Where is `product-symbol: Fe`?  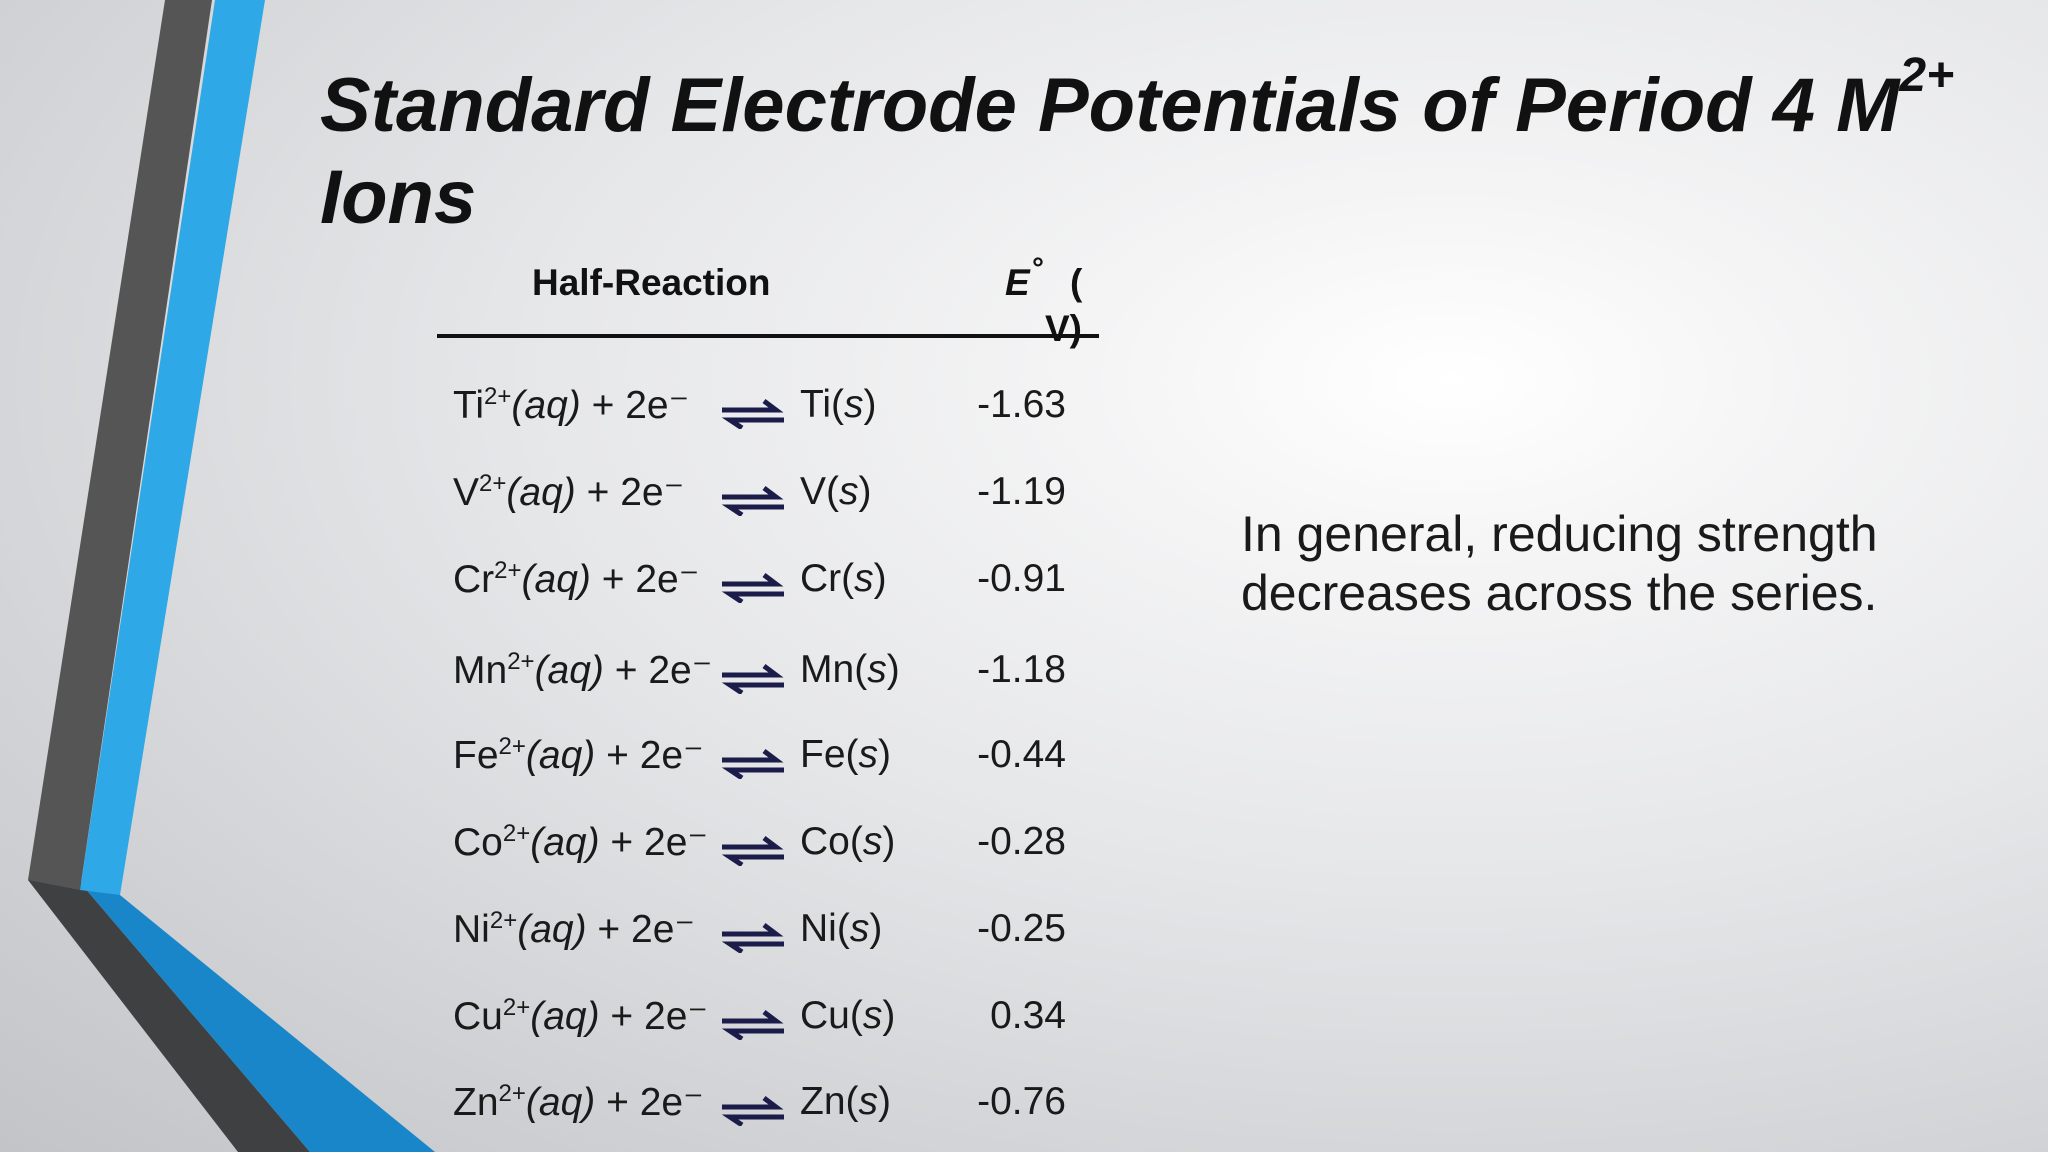
product-symbol: Fe is located at coordinates (823, 754).